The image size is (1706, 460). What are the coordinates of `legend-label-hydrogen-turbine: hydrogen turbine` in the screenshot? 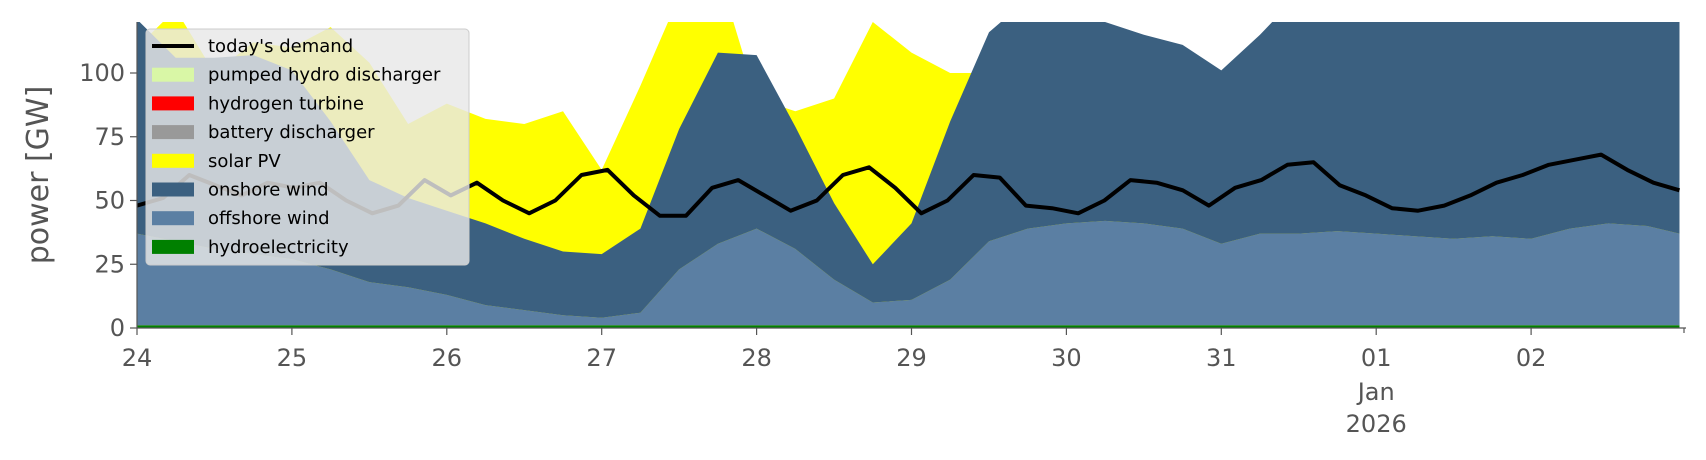 It's located at (286, 103).